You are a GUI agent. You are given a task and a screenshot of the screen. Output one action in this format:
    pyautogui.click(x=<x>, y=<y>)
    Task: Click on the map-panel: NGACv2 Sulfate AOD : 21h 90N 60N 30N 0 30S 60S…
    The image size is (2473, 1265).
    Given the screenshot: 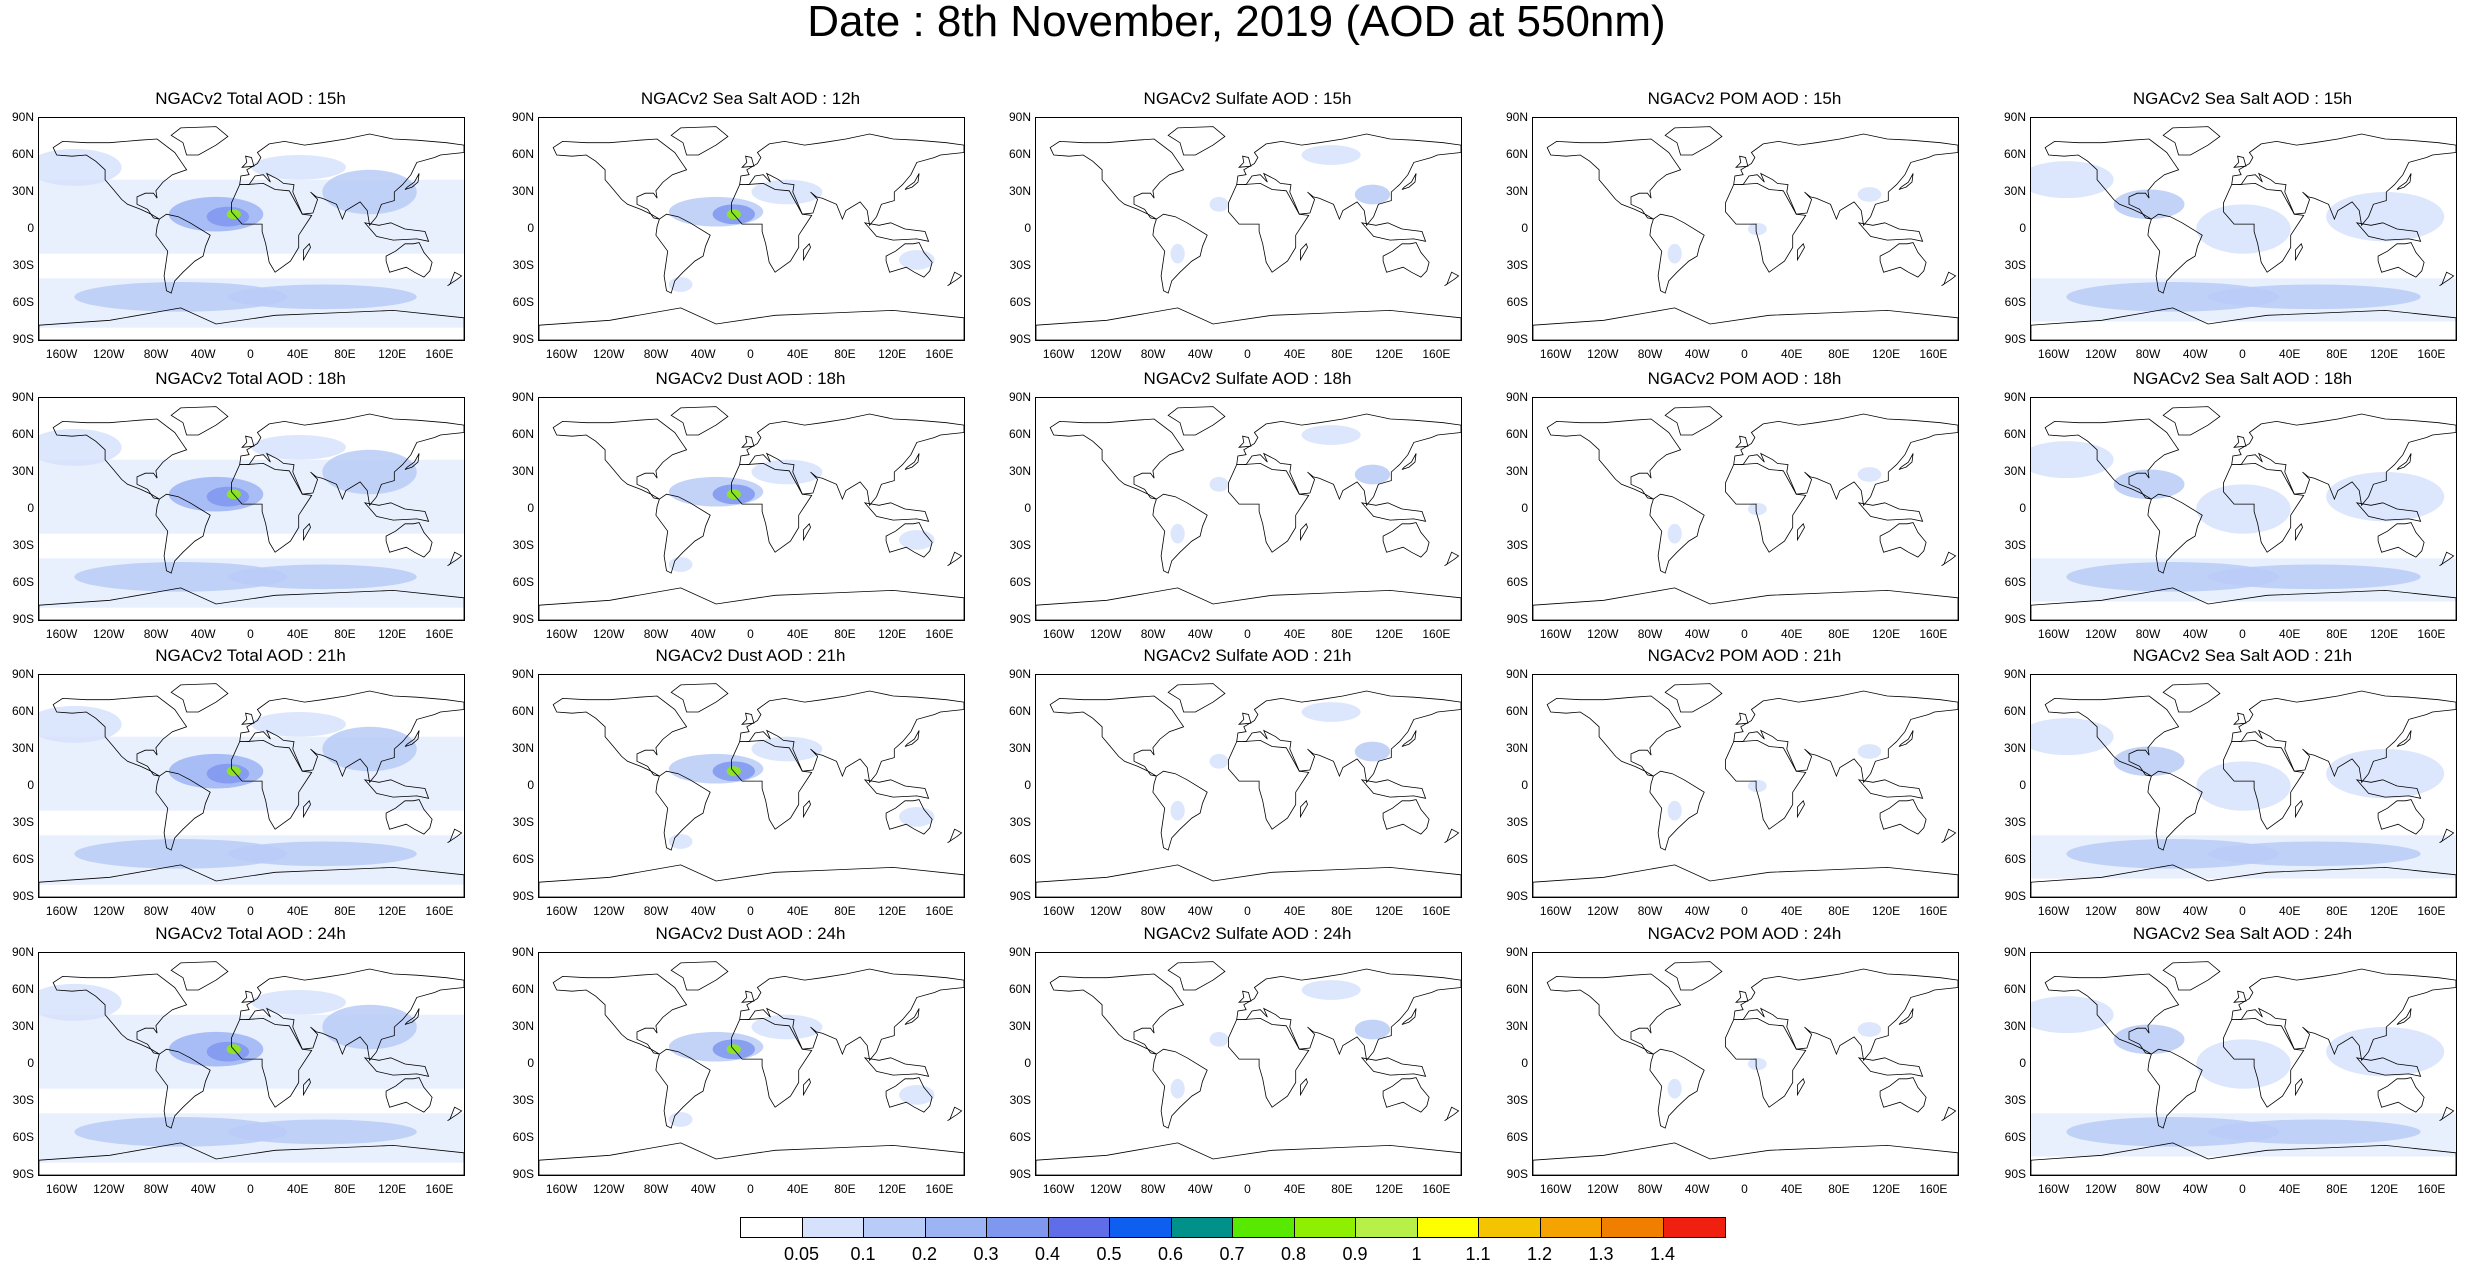 What is the action you would take?
    pyautogui.click(x=1249, y=785)
    